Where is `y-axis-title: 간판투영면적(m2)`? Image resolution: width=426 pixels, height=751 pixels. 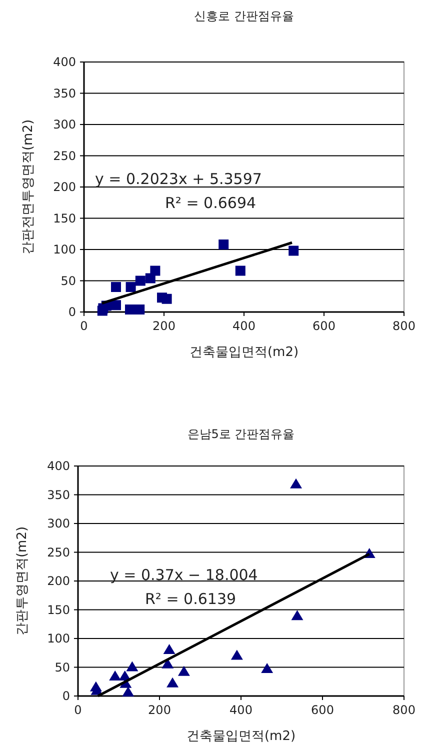 y-axis-title: 간판투영면적(m2) is located at coordinates (22, 581).